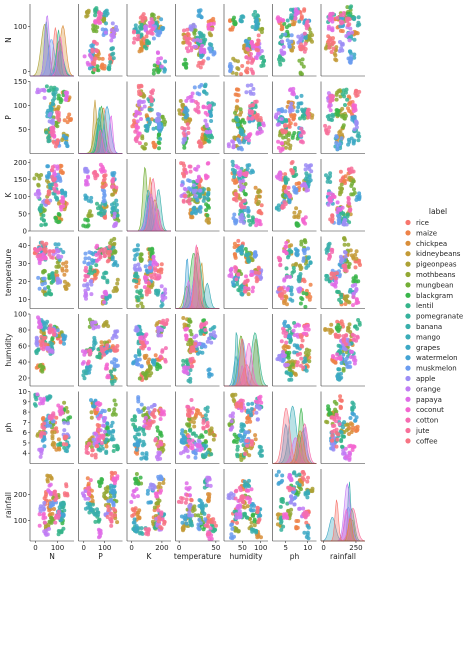  Describe the element at coordinates (342, 117) in the screenshot. I see `panel-P-rainfall` at that location.